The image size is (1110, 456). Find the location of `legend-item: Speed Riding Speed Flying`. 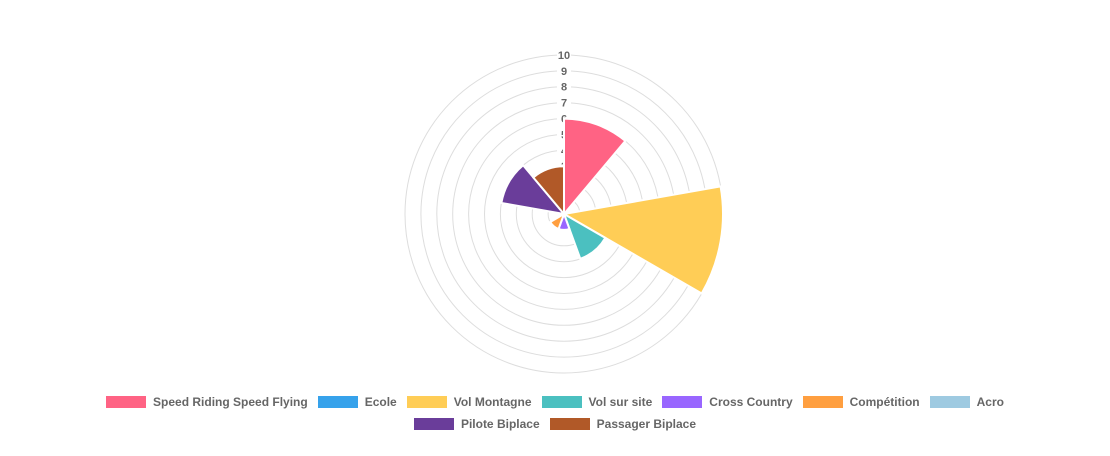

legend-item: Speed Riding Speed Flying is located at coordinates (207, 402).